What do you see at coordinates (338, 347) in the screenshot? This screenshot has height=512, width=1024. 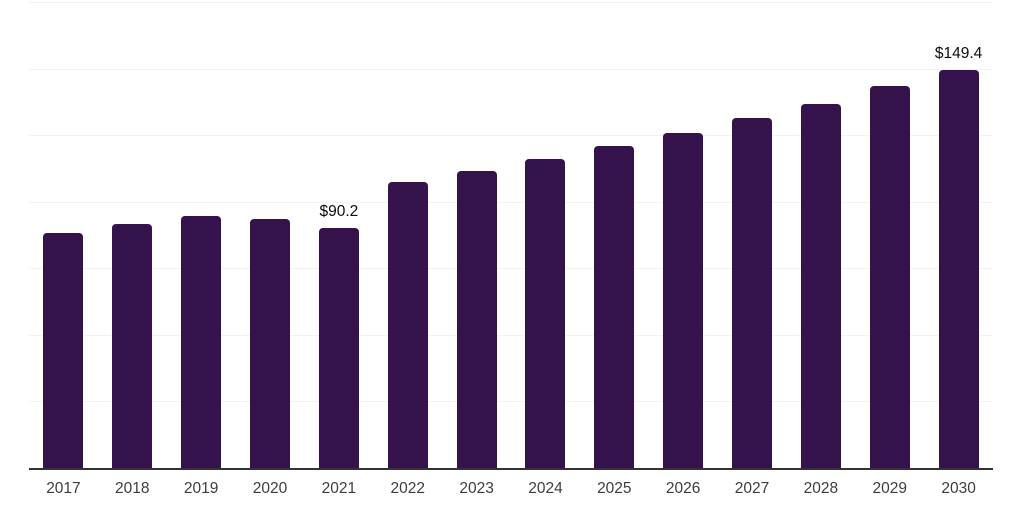 I see `bar-2021` at bounding box center [338, 347].